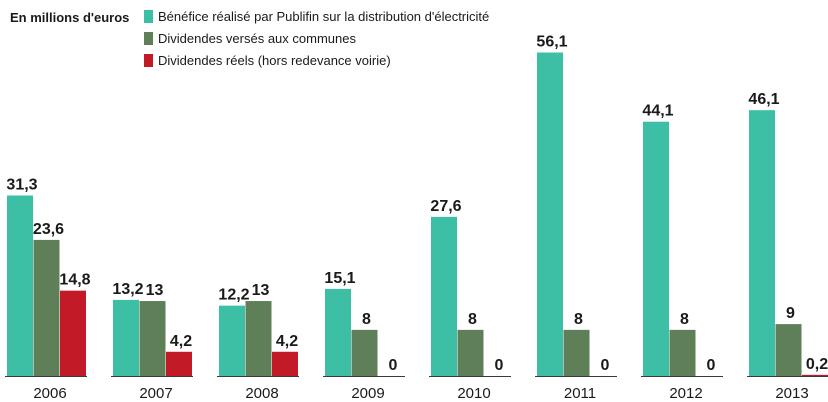  Describe the element at coordinates (605, 365) in the screenshot. I see `value-label-2011-series-3: 0` at that location.